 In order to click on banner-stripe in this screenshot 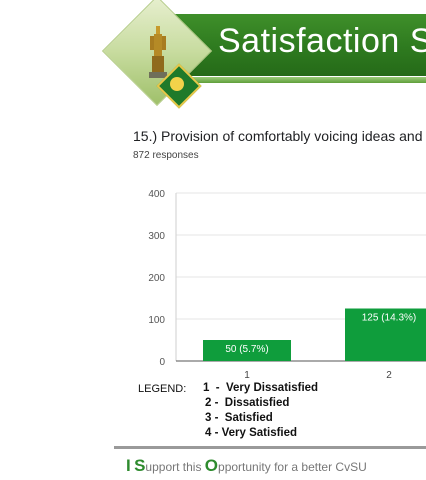, I will do `click(288, 80)`.